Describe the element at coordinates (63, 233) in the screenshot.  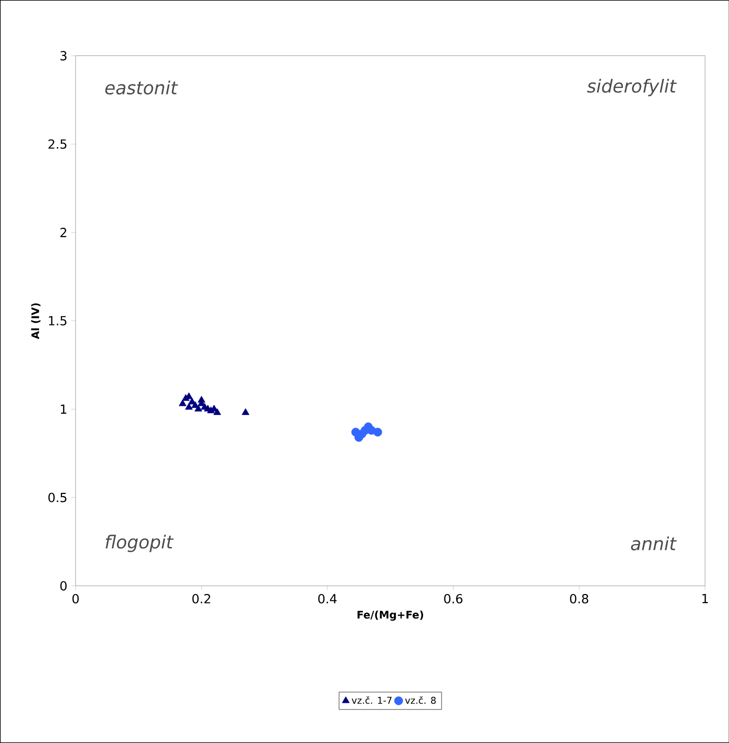
I see `y-tick-label: 2` at that location.